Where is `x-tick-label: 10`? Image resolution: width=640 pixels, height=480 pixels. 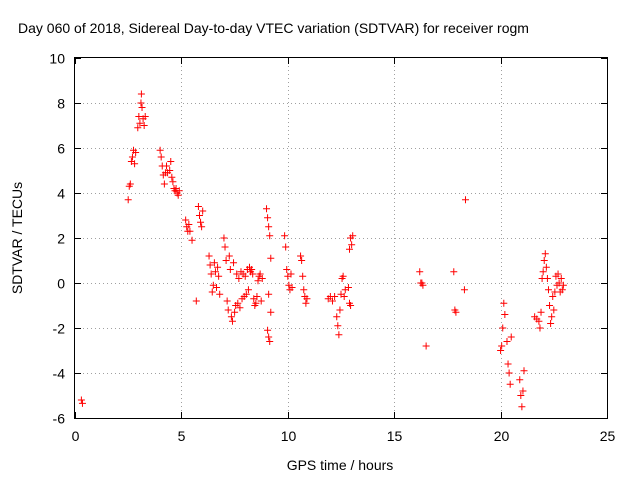
x-tick-label: 10 is located at coordinates (289, 436).